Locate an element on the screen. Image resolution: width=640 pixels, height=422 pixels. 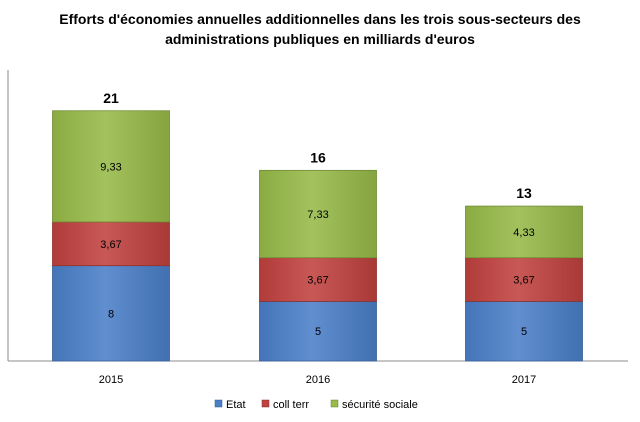
total-label: 21 is located at coordinates (111, 98).